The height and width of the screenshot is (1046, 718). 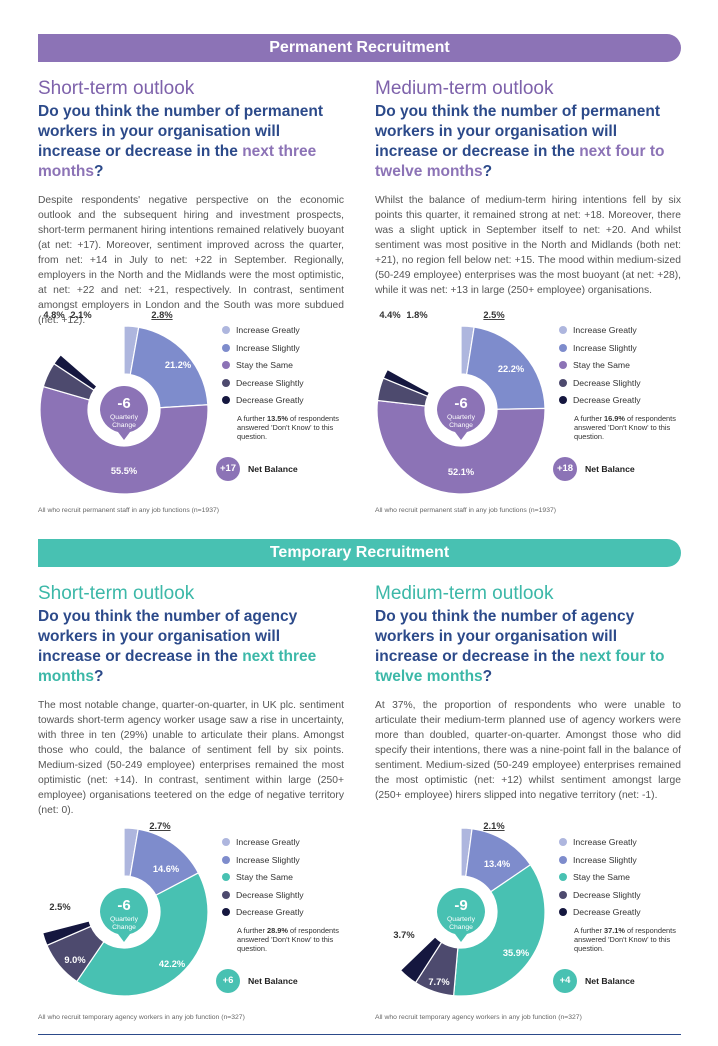 I want to click on net-balance-value: +4, so click(x=565, y=981).